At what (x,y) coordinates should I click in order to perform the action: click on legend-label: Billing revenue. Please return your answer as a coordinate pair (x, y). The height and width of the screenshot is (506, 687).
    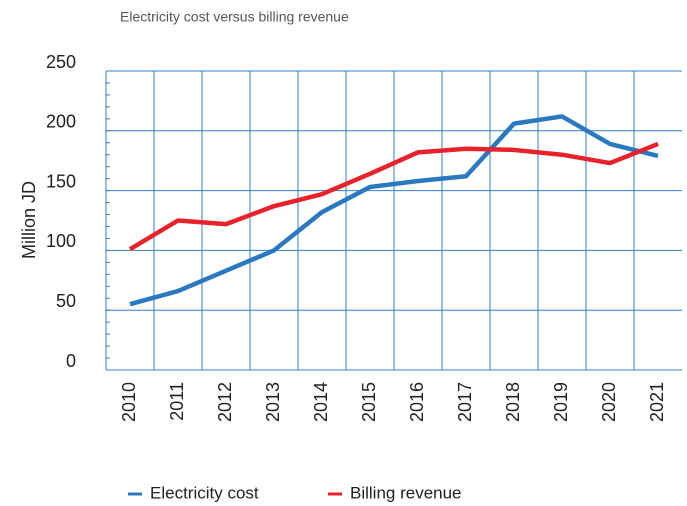
    Looking at the image, I should click on (406, 492).